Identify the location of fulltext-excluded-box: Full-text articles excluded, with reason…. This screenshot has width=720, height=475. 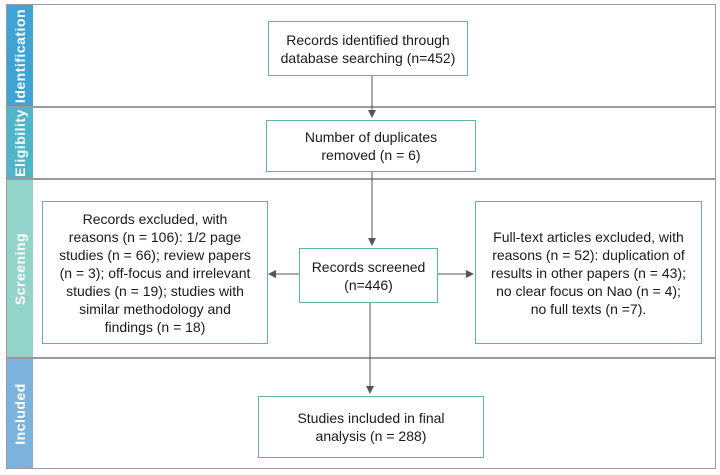
(588, 272).